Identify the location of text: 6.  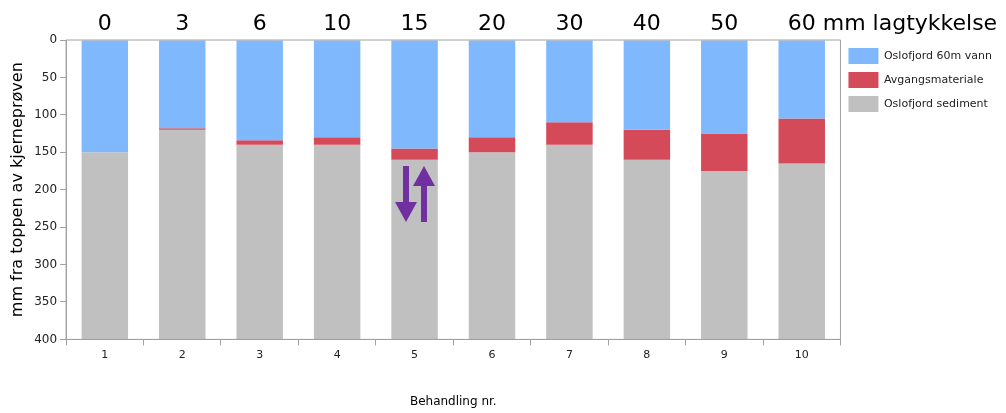
(259, 22).